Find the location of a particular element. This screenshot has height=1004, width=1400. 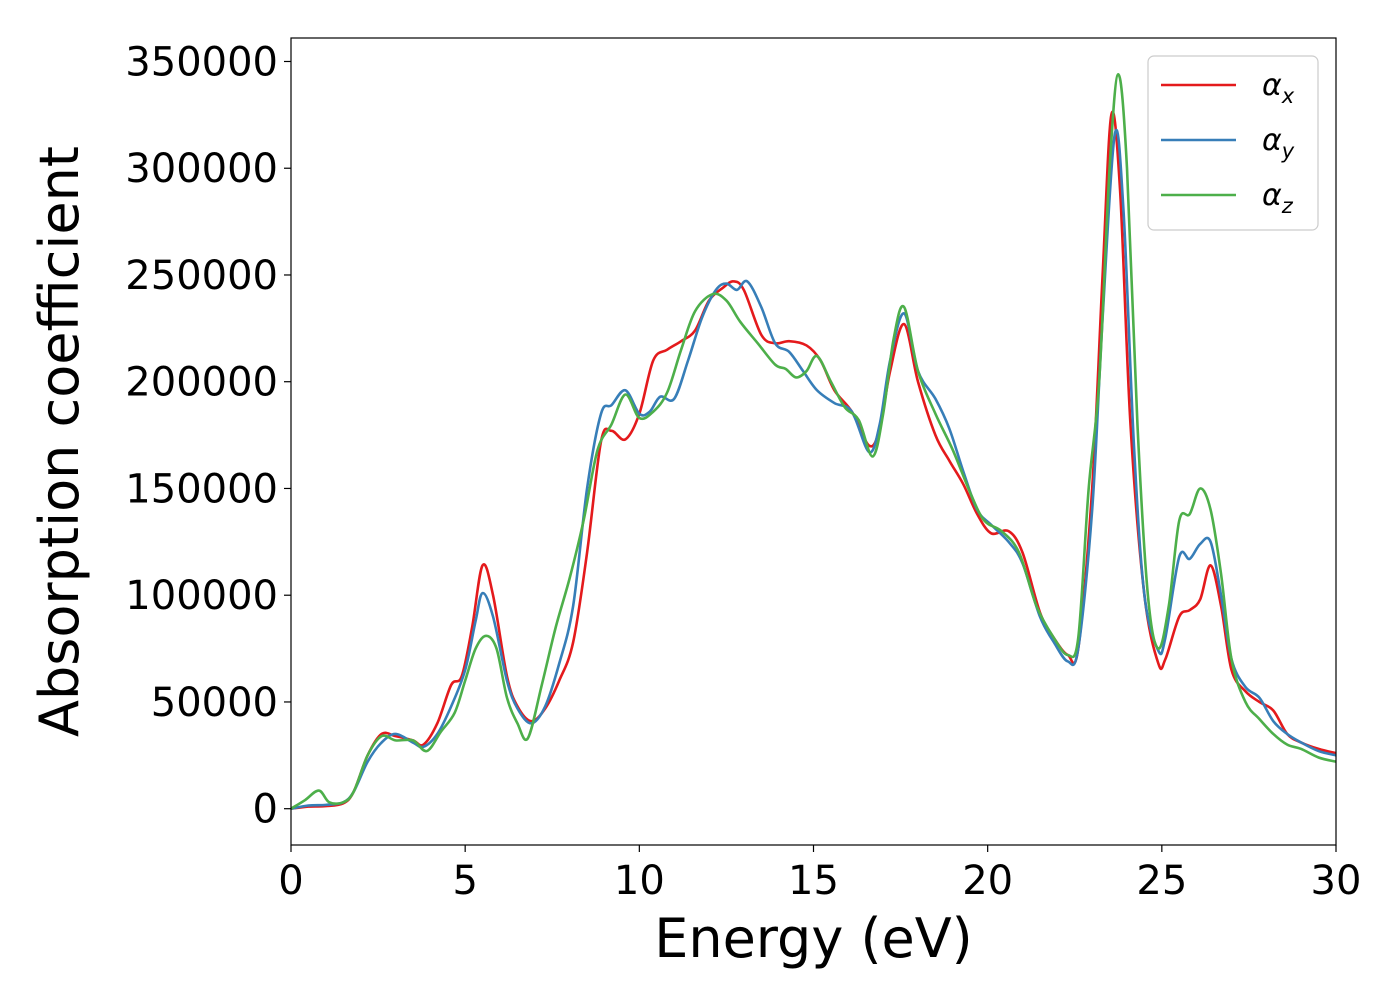

legend-subscript: x is located at coordinates (1288, 96).